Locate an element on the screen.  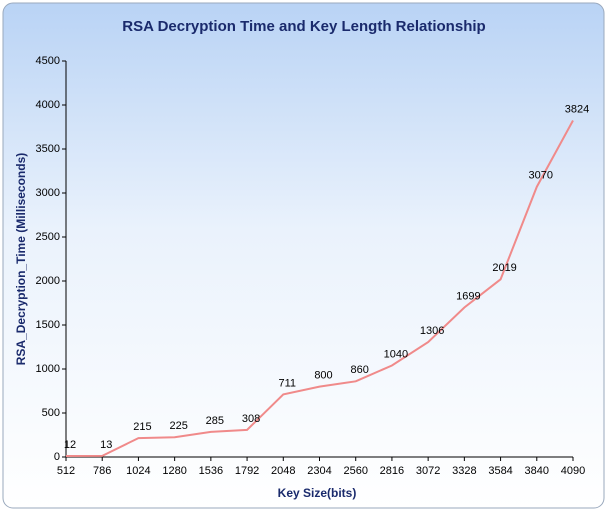
y-tick-label: 4000 is located at coordinates (48, 105).